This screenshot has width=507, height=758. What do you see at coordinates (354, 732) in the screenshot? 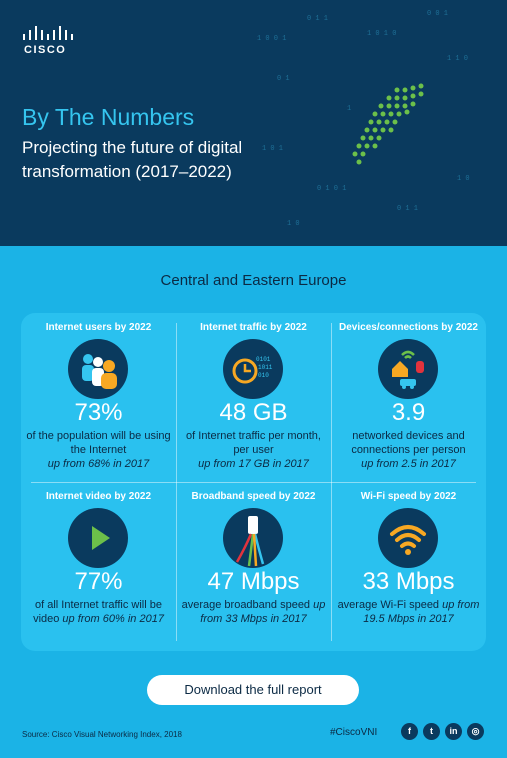
I see `hashtag: #CiscoVNI` at bounding box center [354, 732].